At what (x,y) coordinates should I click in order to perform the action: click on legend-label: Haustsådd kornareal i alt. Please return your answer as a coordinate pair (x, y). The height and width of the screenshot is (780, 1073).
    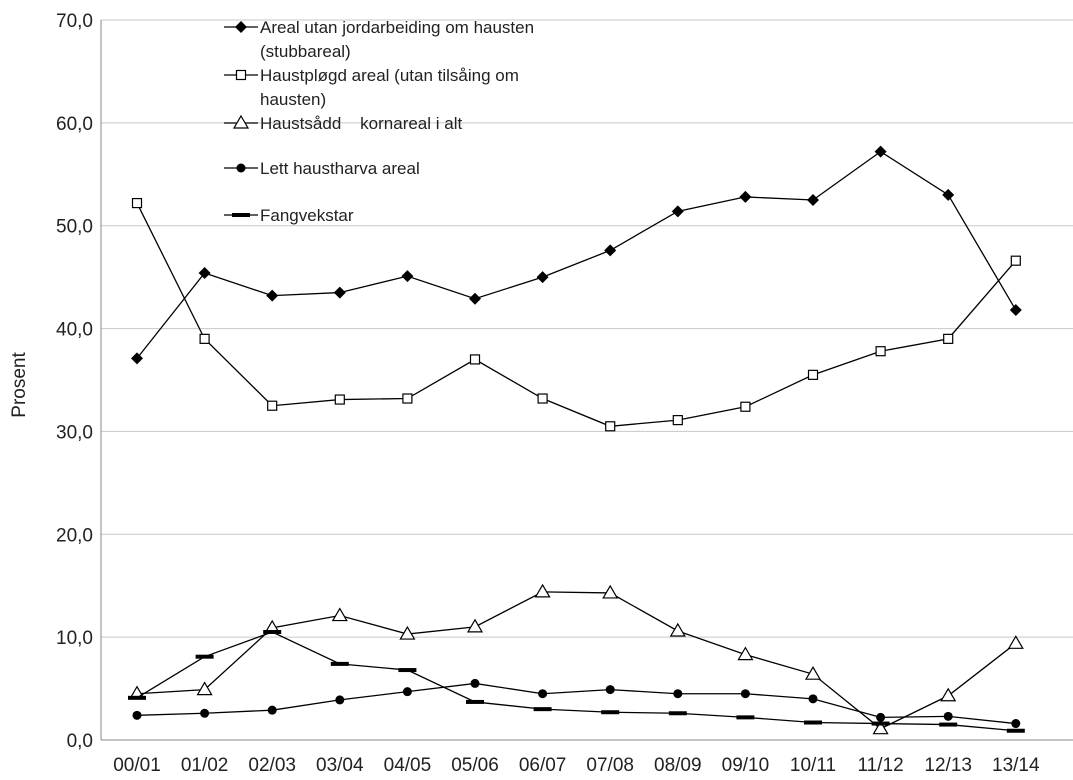
    Looking at the image, I should click on (361, 123).